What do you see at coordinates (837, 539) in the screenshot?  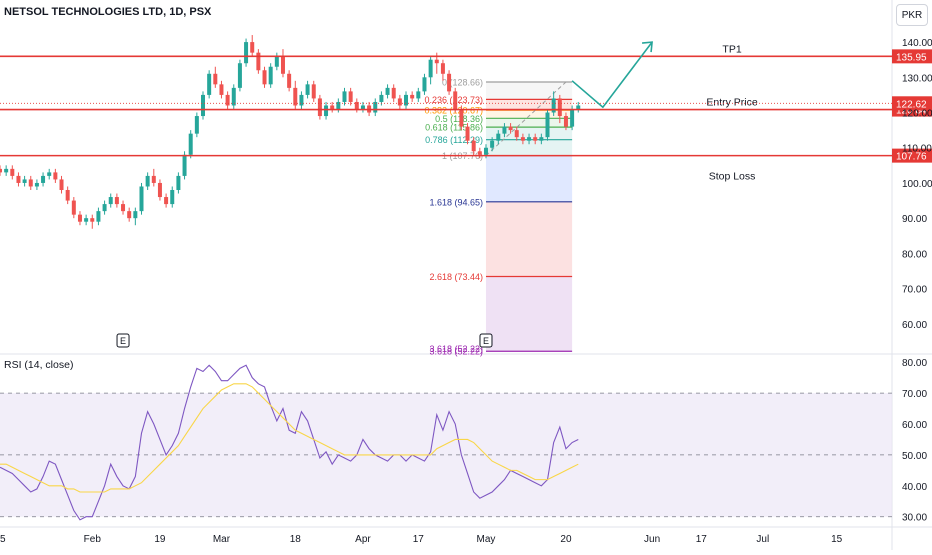 I see `time-tick-label: 15` at bounding box center [837, 539].